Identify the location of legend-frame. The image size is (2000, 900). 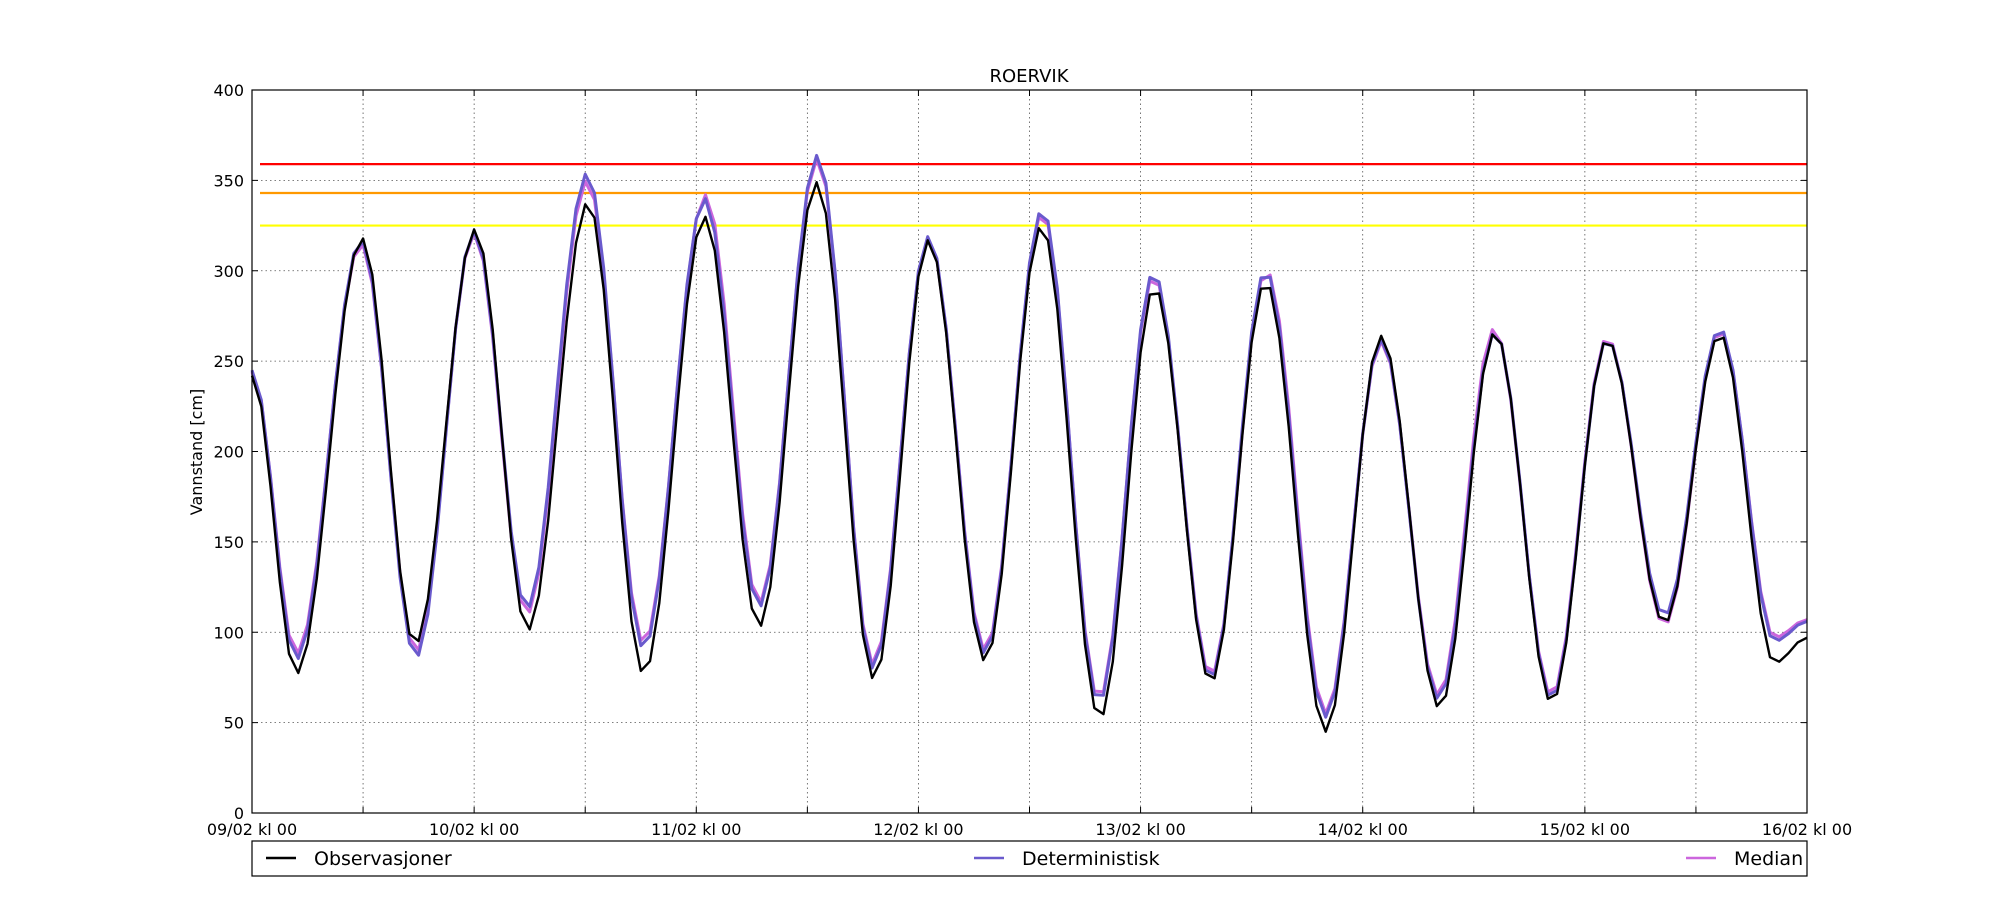
(1029, 858).